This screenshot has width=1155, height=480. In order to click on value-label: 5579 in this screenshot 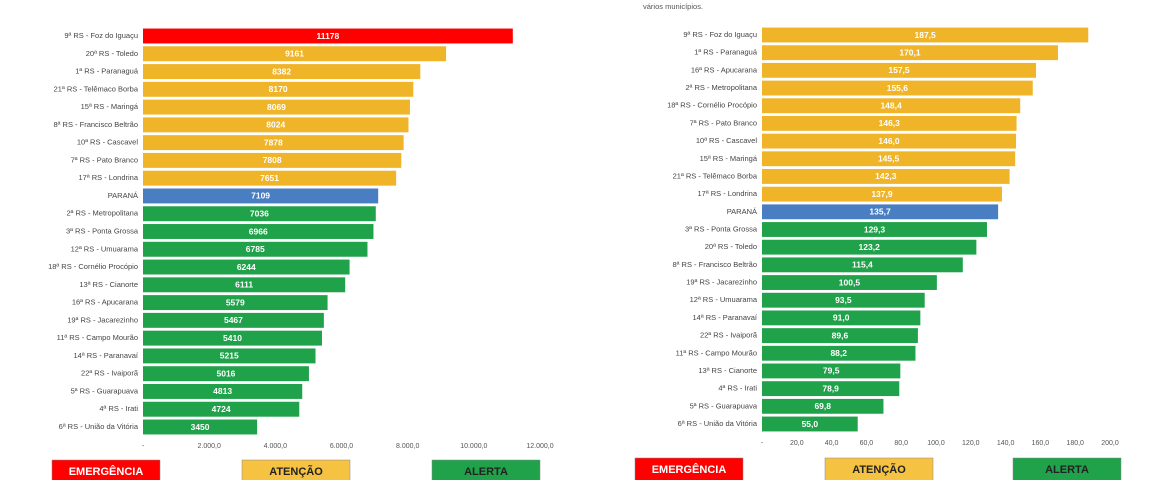, I will do `click(235, 302)`.